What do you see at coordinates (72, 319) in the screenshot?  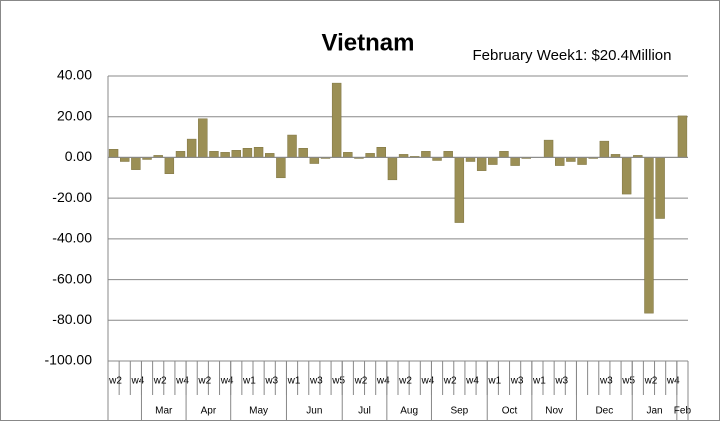 I see `y-tick-label: -80.00` at bounding box center [72, 319].